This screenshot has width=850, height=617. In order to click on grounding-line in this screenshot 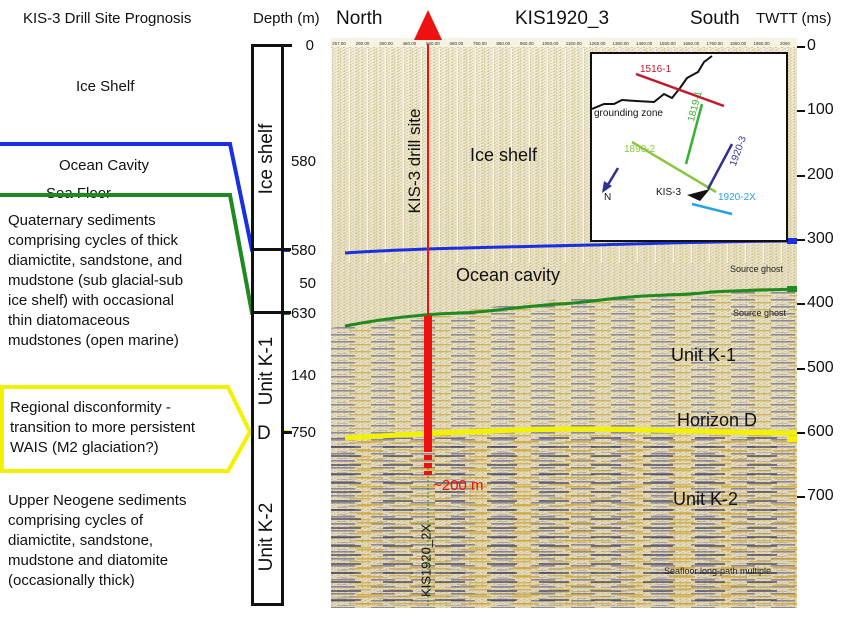, I will do `click(652, 82)`.